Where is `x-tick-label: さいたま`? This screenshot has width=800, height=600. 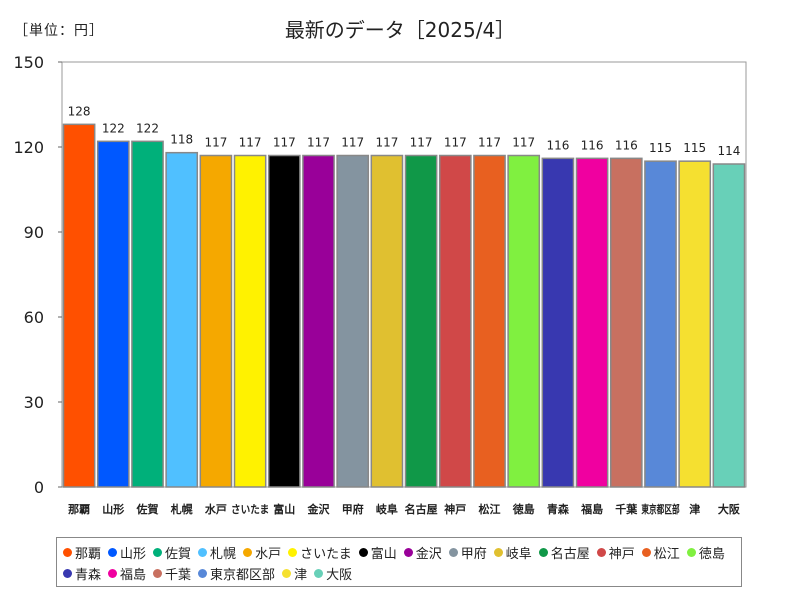 x-tick-label: さいたま is located at coordinates (250, 509).